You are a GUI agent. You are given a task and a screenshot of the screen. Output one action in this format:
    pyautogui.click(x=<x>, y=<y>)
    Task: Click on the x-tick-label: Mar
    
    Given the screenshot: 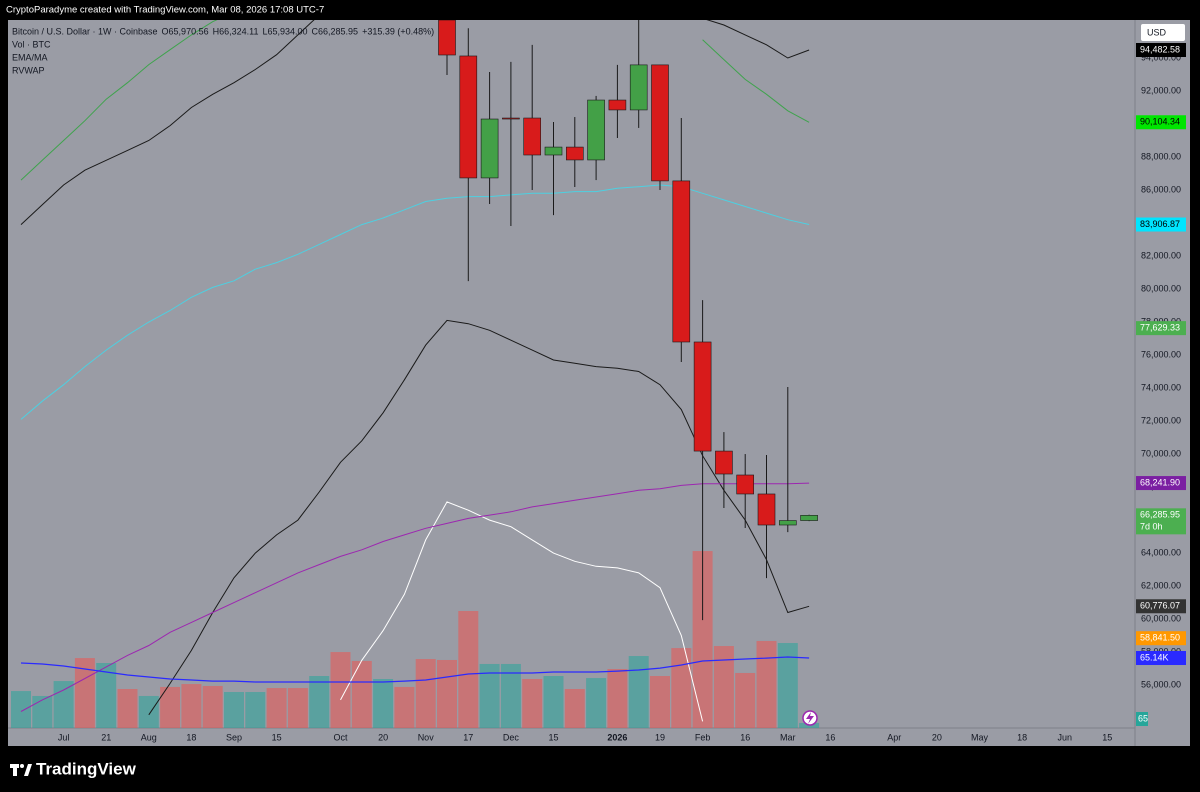 What is the action you would take?
    pyautogui.click(x=788, y=737)
    